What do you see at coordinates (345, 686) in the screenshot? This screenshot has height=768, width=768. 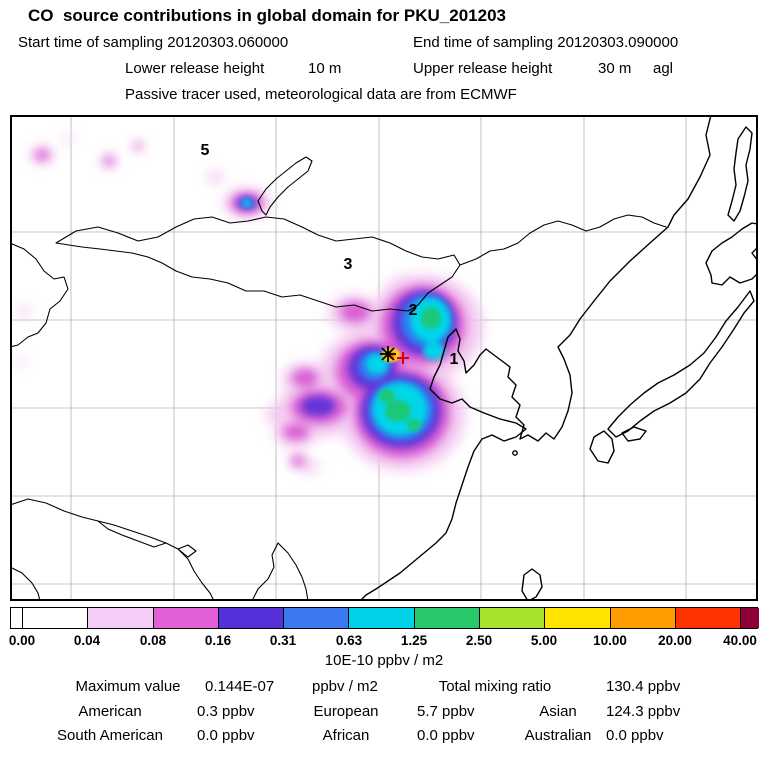 I see `maximum-value-units: ppbv / m2` at bounding box center [345, 686].